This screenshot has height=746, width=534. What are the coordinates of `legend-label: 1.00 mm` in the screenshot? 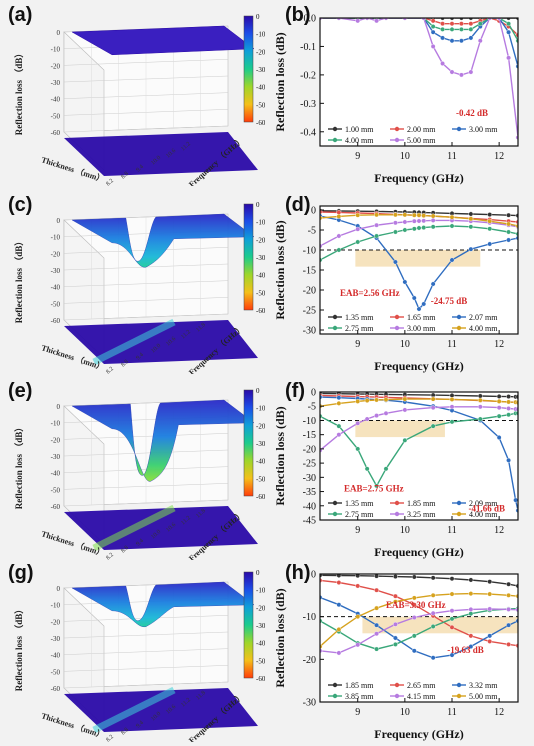 It's located at (359, 129).